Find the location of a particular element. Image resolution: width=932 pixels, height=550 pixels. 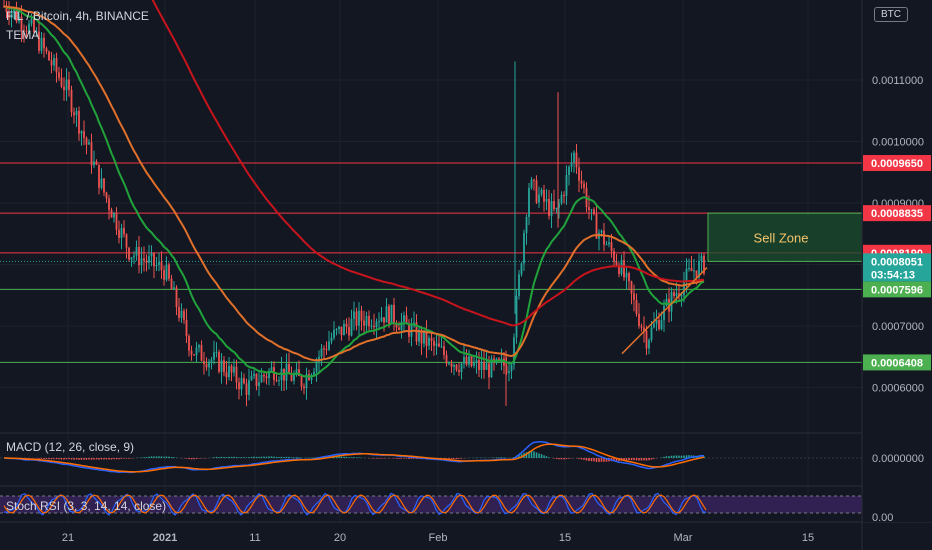

time-axis: 21 2021 11 20 Feb 15 Mar 15 is located at coordinates (438, 538).